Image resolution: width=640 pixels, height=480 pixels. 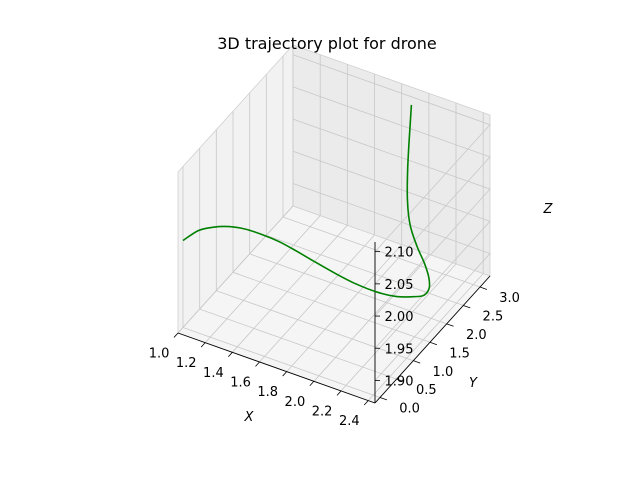 I want to click on y-tick-label: 3.0, so click(x=509, y=298).